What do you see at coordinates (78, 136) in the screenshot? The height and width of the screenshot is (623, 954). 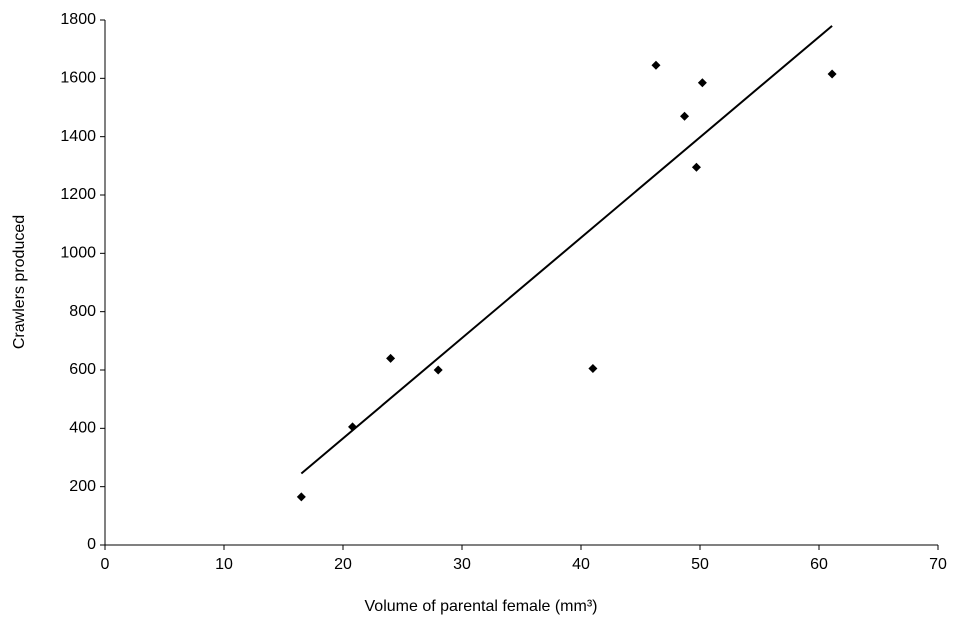 I see `y-tick-label: 1400` at bounding box center [78, 136].